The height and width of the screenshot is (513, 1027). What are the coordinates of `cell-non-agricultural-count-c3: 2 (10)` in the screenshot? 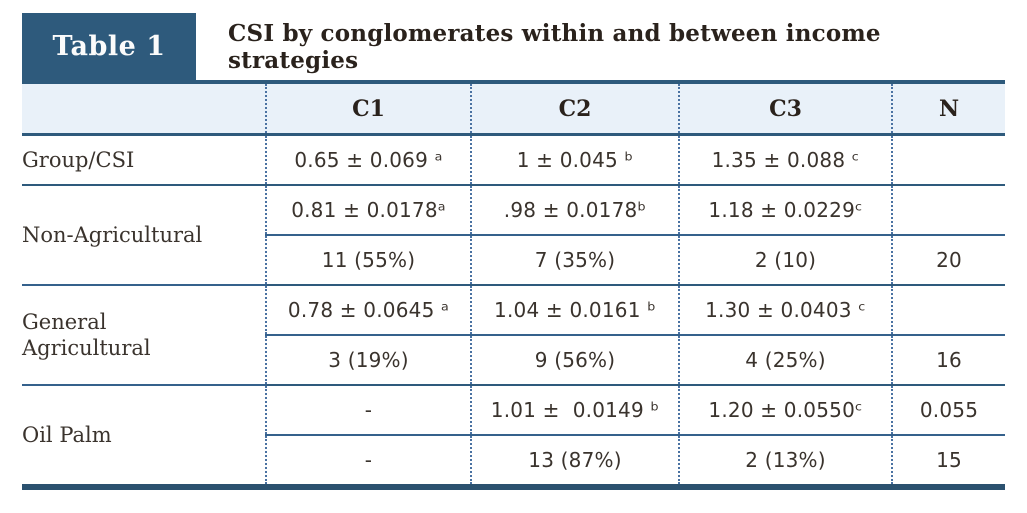 It's located at (785, 260).